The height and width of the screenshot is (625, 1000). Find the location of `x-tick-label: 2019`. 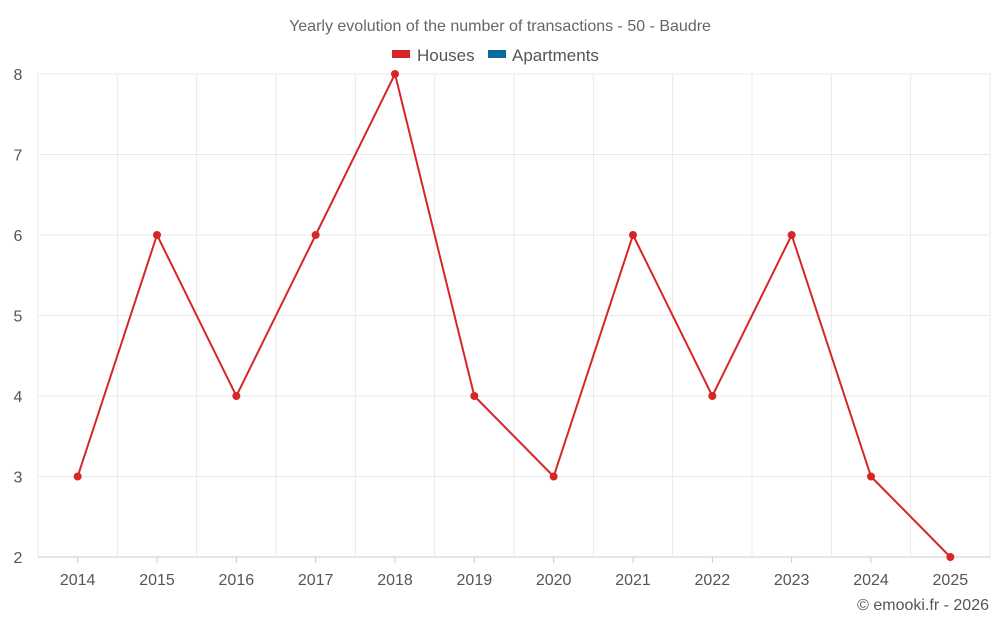

x-tick-label: 2019 is located at coordinates (475, 580).